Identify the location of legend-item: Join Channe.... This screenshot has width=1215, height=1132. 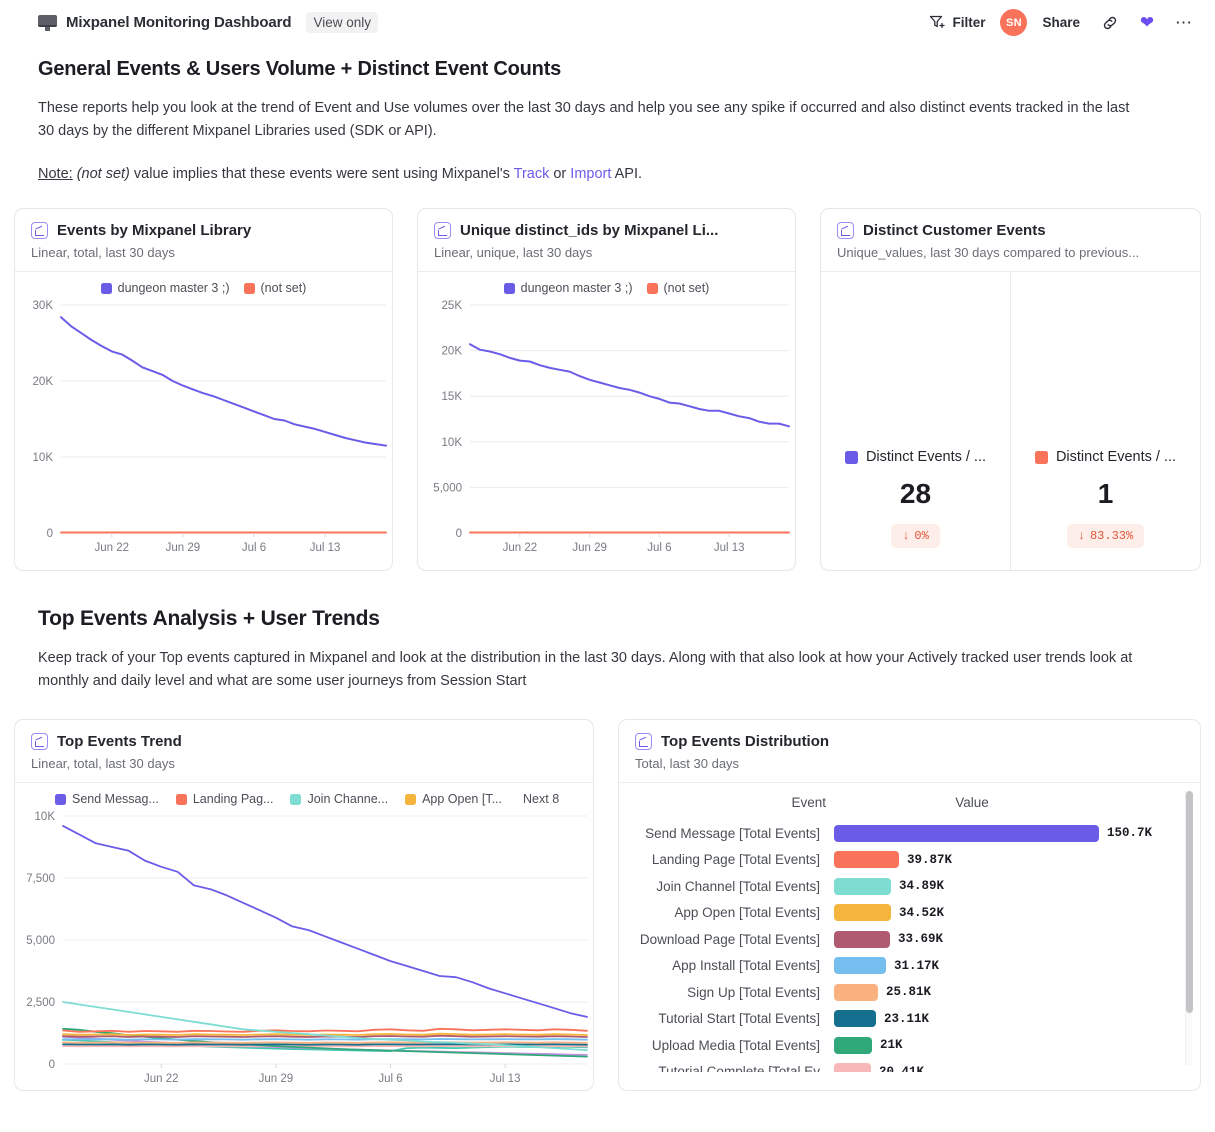
(339, 799).